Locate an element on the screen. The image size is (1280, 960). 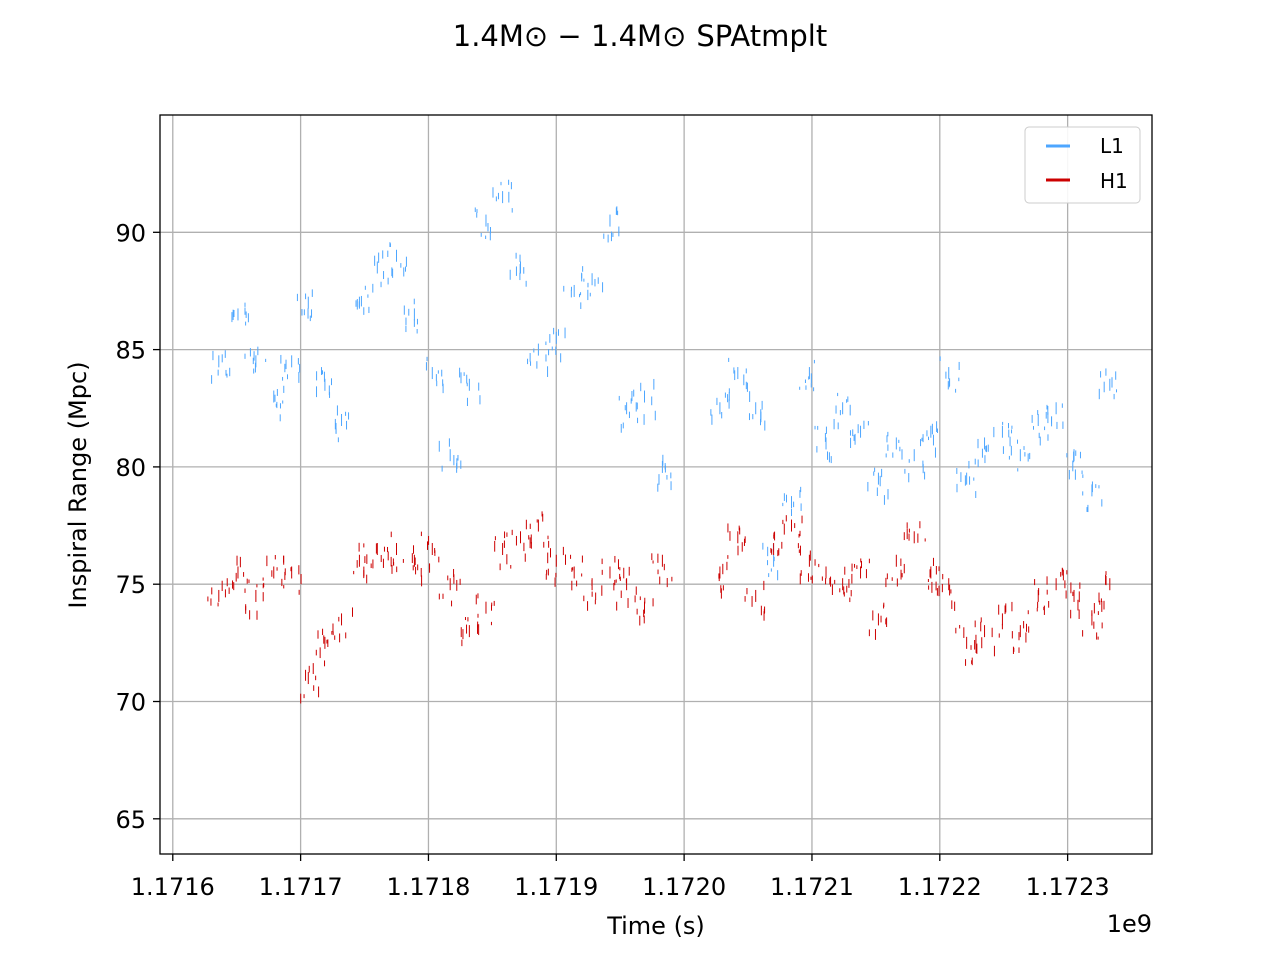
x-offset-label: 1e9 is located at coordinates (1129, 924).